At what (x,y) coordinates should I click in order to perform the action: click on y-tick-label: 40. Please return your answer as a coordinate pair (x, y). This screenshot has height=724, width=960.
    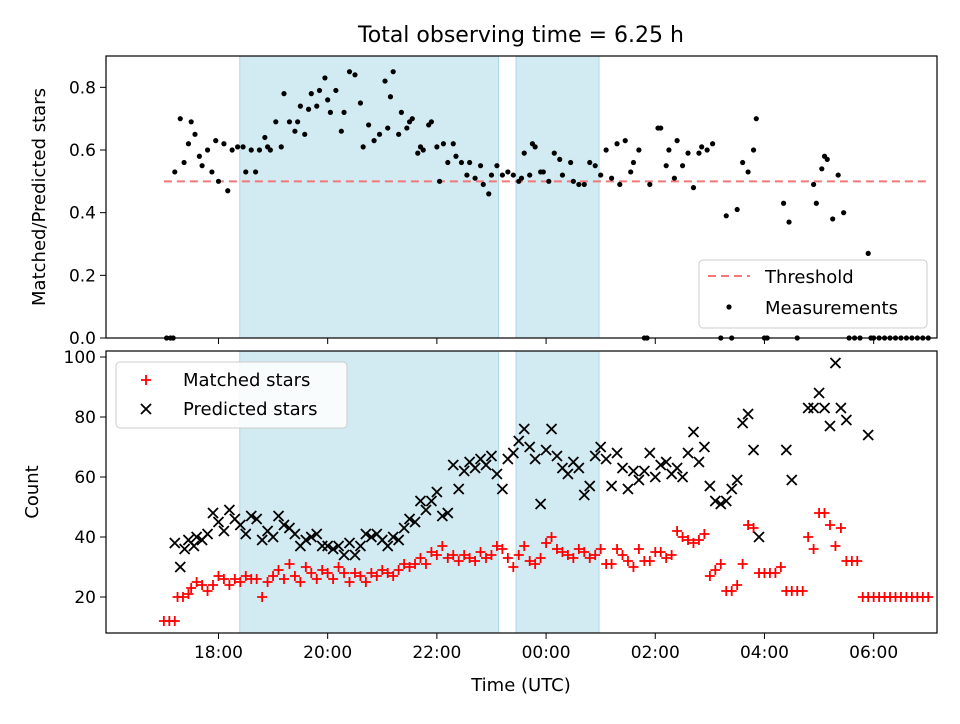
    Looking at the image, I should click on (85, 538).